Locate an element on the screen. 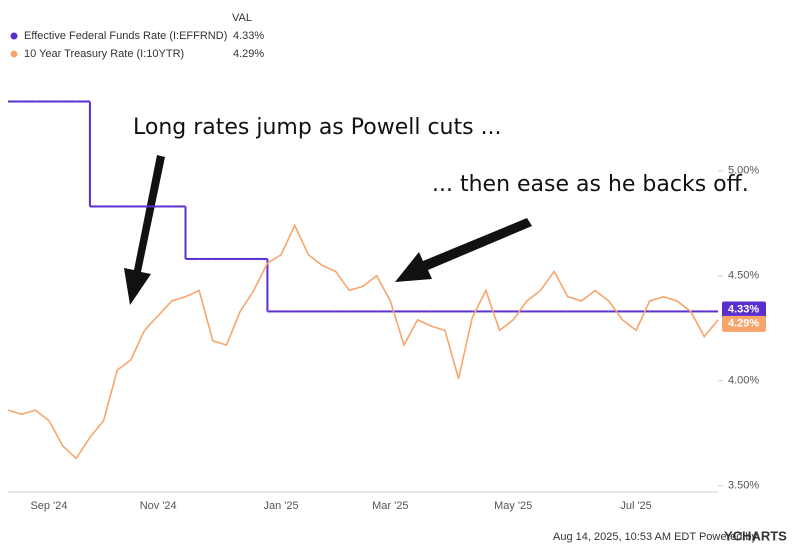 The height and width of the screenshot is (550, 800). value-badge-label: 4.33% is located at coordinates (743, 309).